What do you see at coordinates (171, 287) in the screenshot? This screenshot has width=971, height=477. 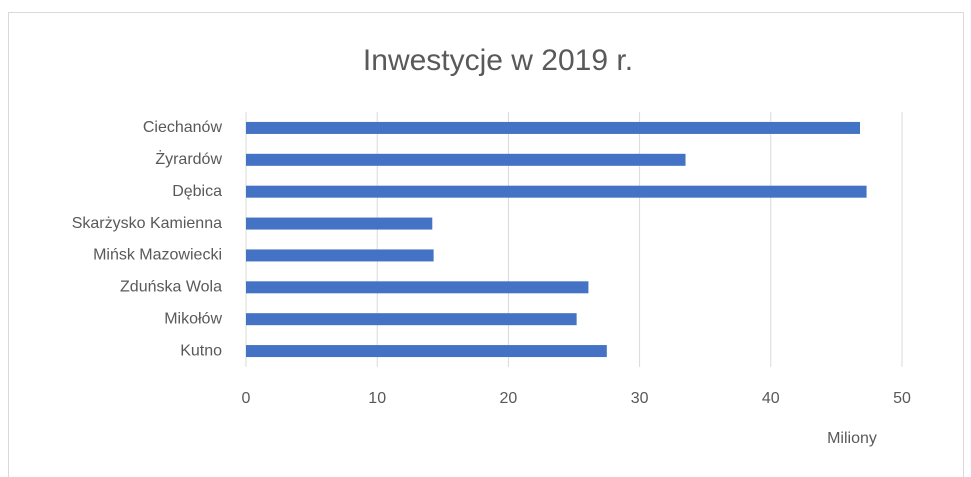 I see `y-tick-label: Zduńska Wola` at bounding box center [171, 287].